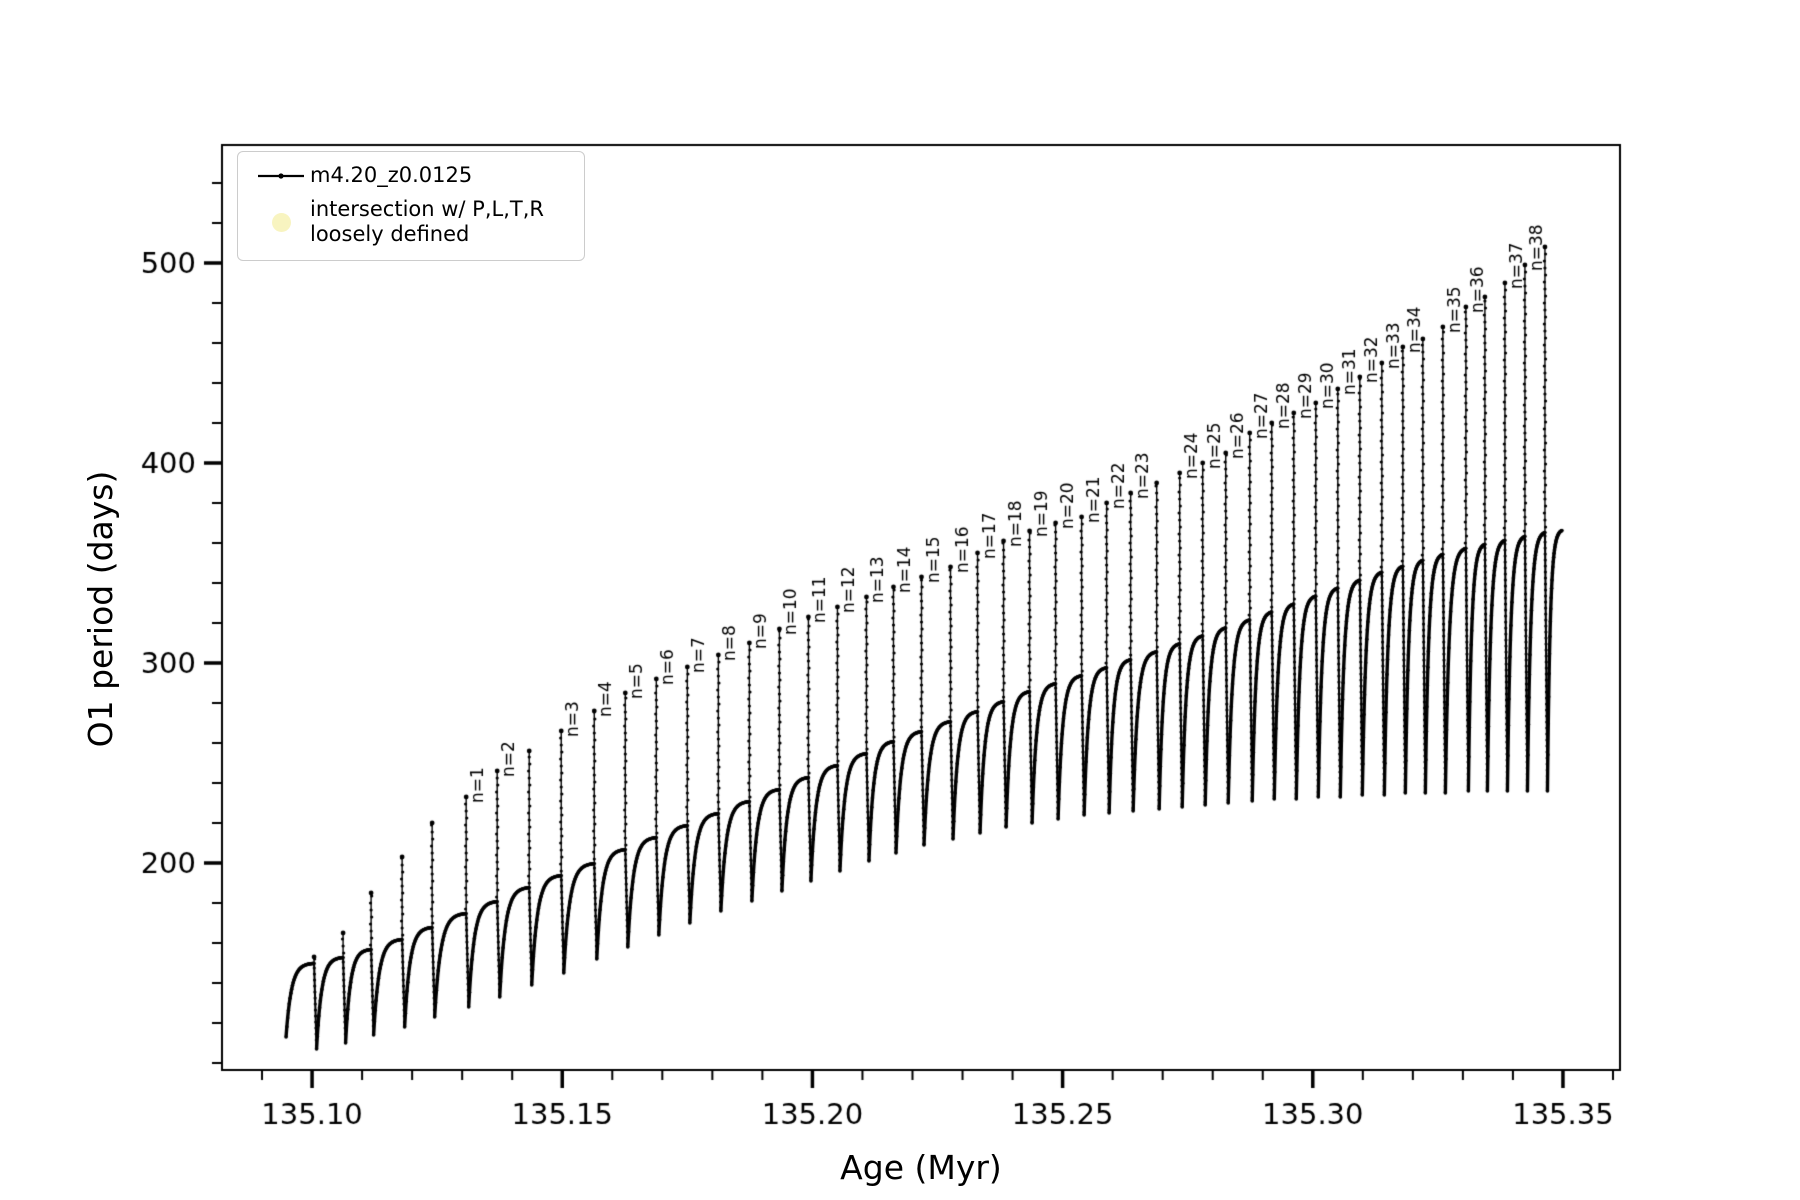  What do you see at coordinates (281, 176) in the screenshot?
I see `line-dot-marker-icon` at bounding box center [281, 176].